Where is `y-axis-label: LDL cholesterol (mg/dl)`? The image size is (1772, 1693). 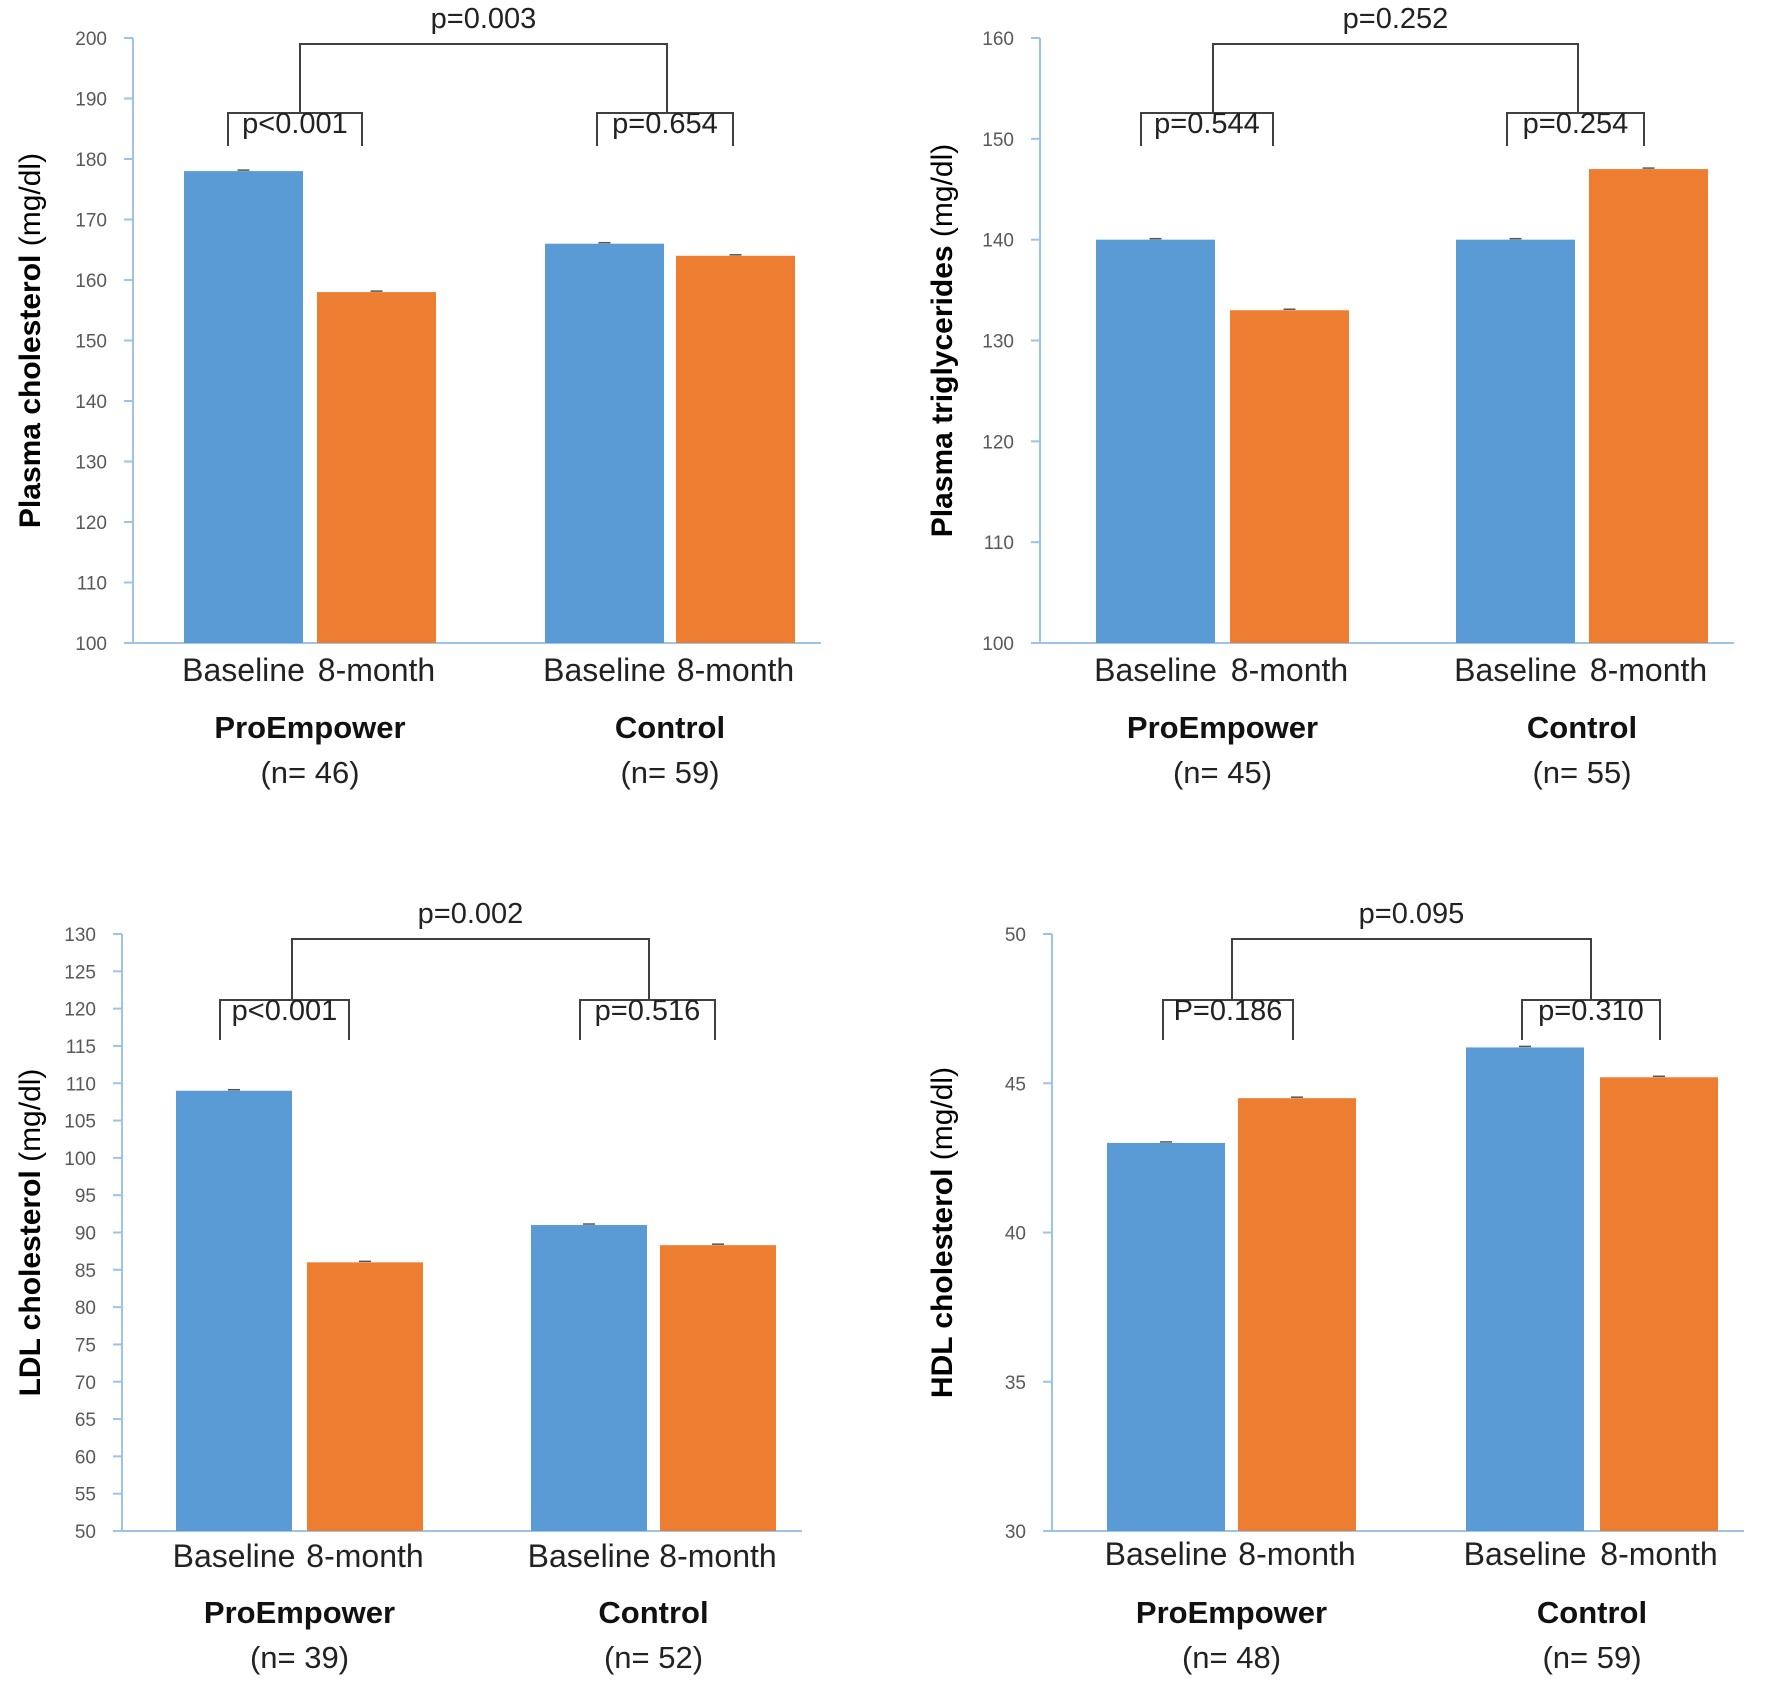
y-axis-label: LDL cholesterol (mg/dl) is located at coordinates (30, 1233).